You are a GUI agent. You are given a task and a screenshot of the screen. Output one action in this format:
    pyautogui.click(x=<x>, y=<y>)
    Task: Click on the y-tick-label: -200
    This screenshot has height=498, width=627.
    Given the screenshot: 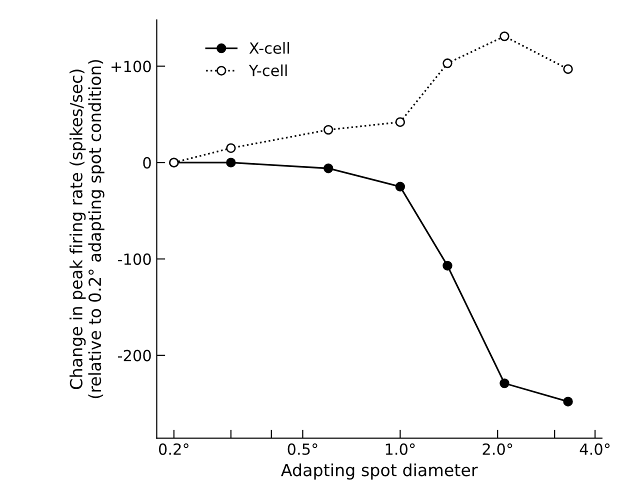 What is the action you would take?
    pyautogui.click(x=134, y=356)
    